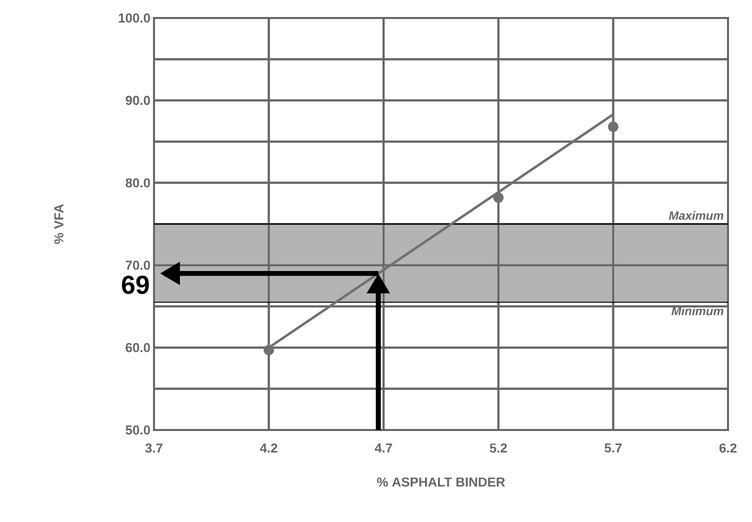 The width and height of the screenshot is (752, 522). What do you see at coordinates (441, 482) in the screenshot?
I see `x-axis-title: % ASPHALT BINDER` at bounding box center [441, 482].